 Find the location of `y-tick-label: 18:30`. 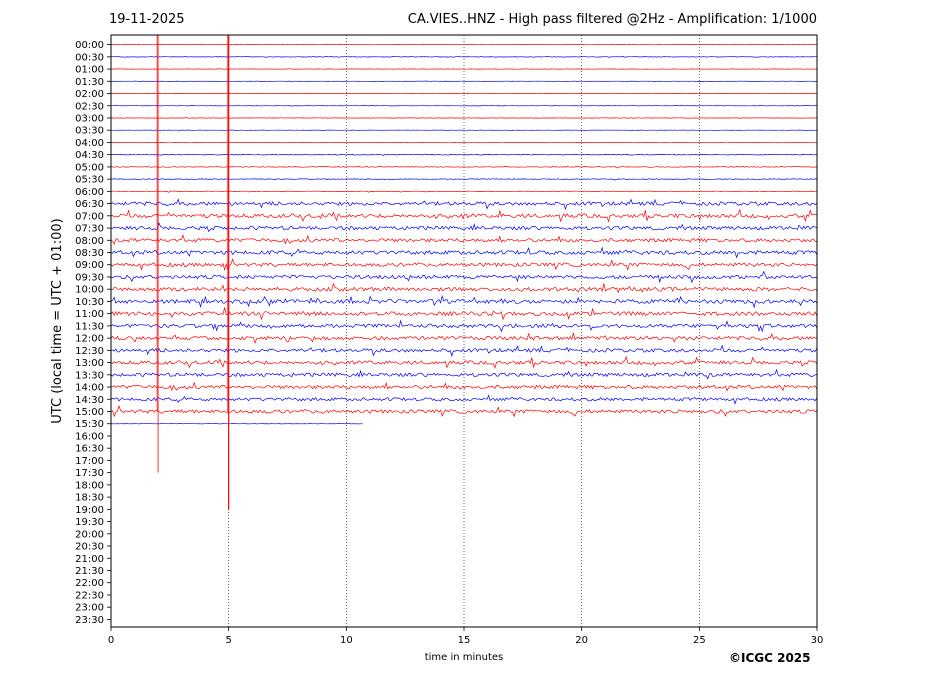

y-tick-label: 18:30 is located at coordinates (89, 498).